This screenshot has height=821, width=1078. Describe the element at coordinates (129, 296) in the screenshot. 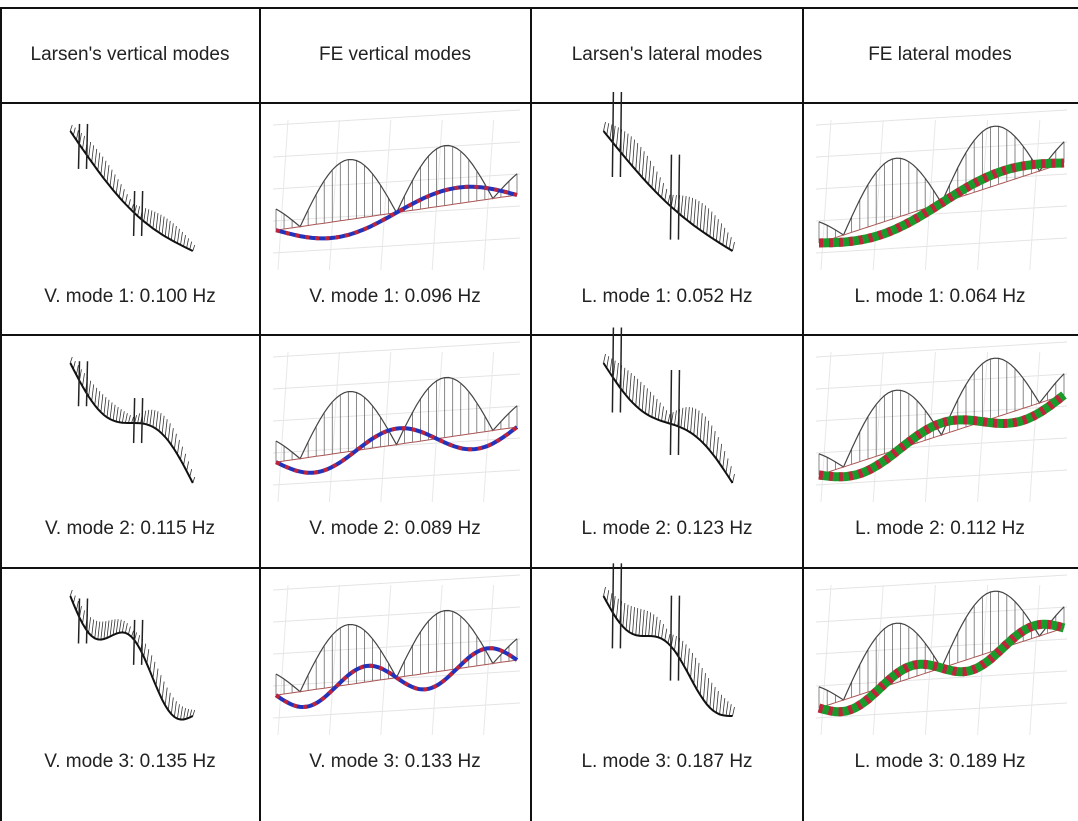

I see `mode-caption: V. mode 1: 0.100 Hz` at that location.